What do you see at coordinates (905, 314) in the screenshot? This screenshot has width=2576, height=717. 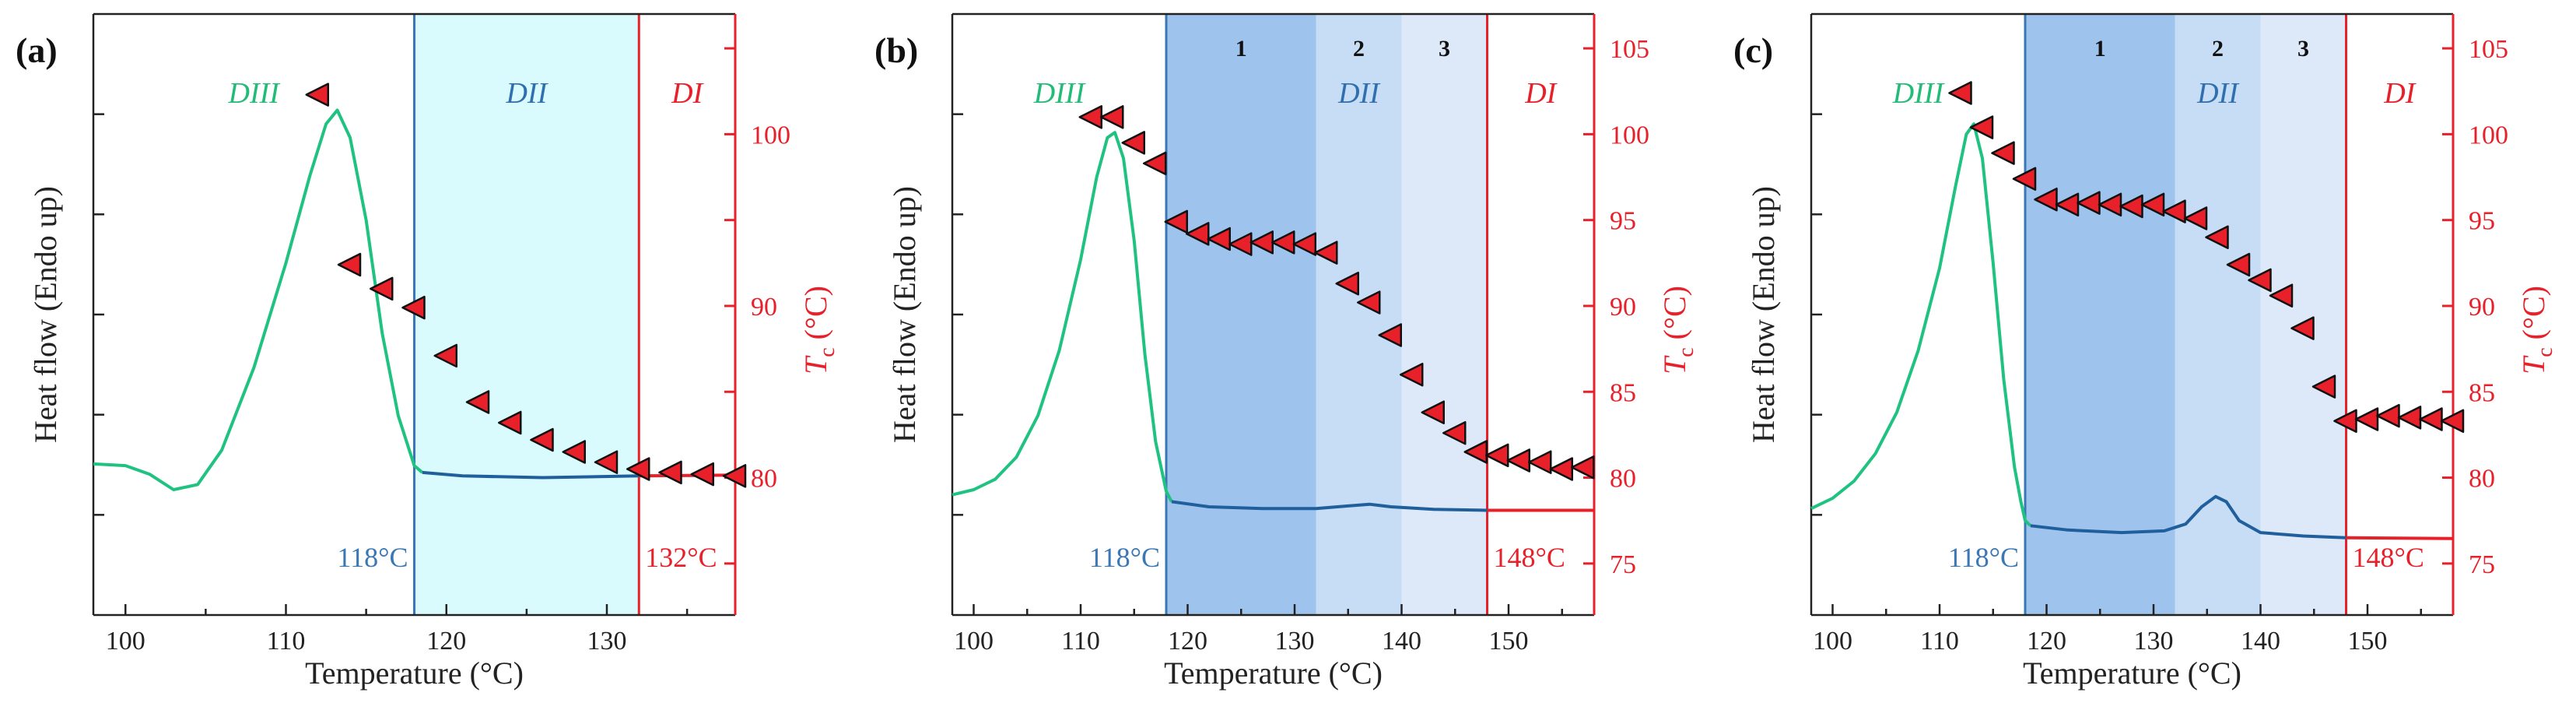 I see `left-y-axis-label: Heat flow (Endo up)` at bounding box center [905, 314].